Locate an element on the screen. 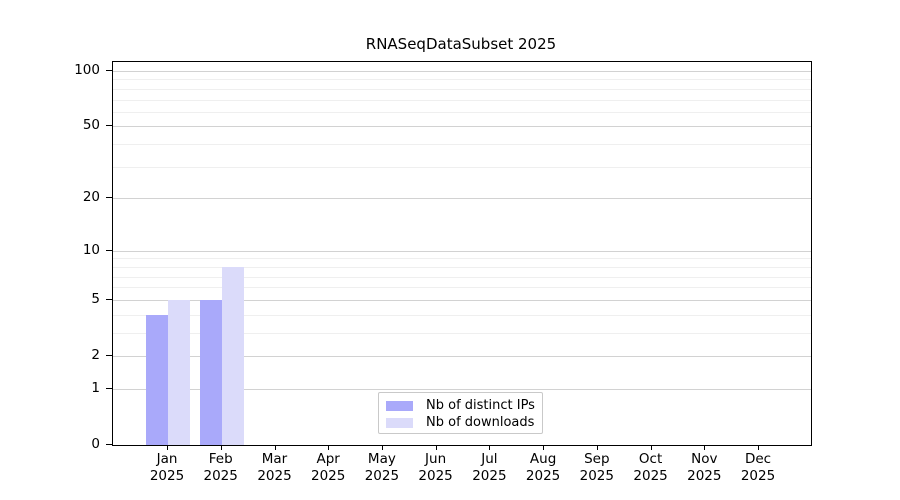  legend: Nb of distinct IPs Nb of downloads is located at coordinates (460, 413).